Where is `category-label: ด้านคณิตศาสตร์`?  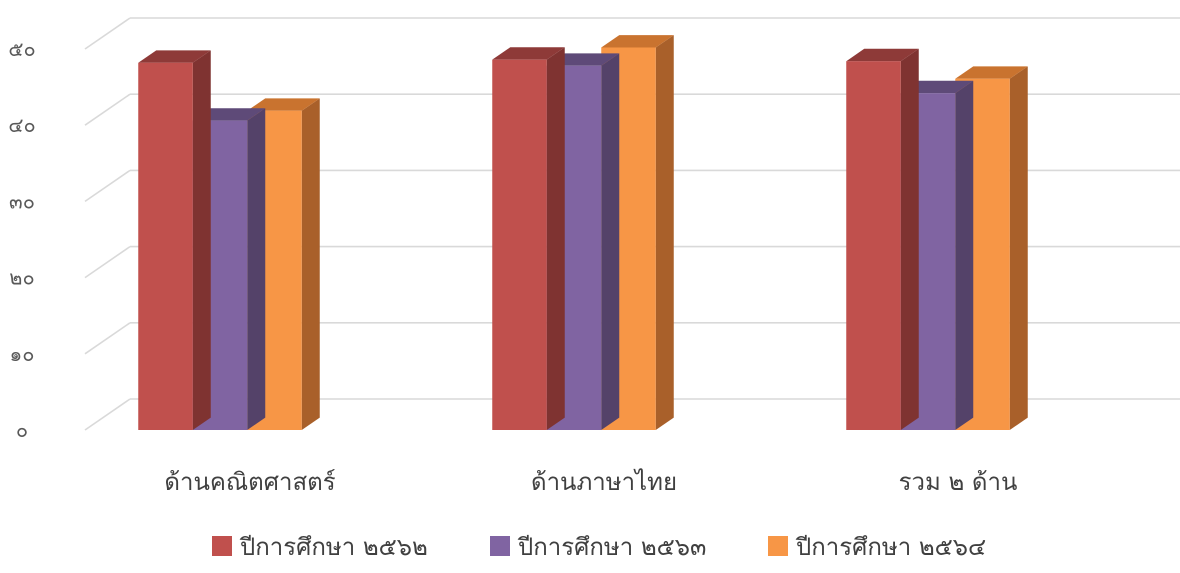 category-label: ด้านคณิตศาสตร์ is located at coordinates (249, 482).